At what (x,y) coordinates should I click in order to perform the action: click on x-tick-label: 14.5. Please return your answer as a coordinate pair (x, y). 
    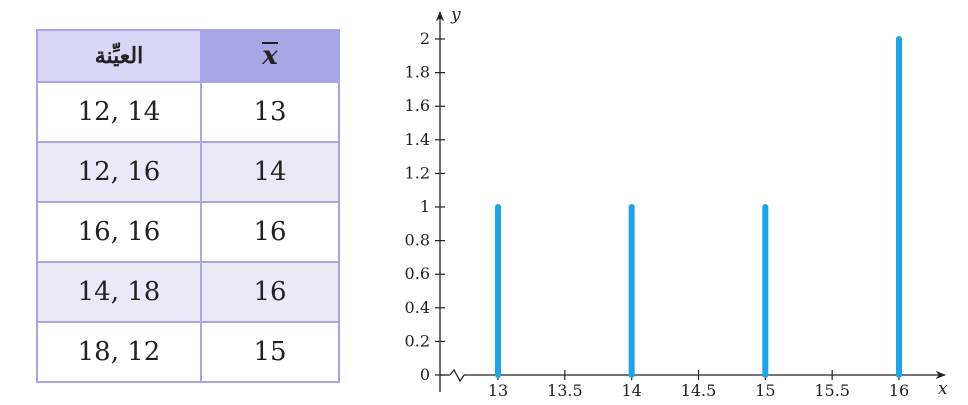
    Looking at the image, I should click on (699, 390).